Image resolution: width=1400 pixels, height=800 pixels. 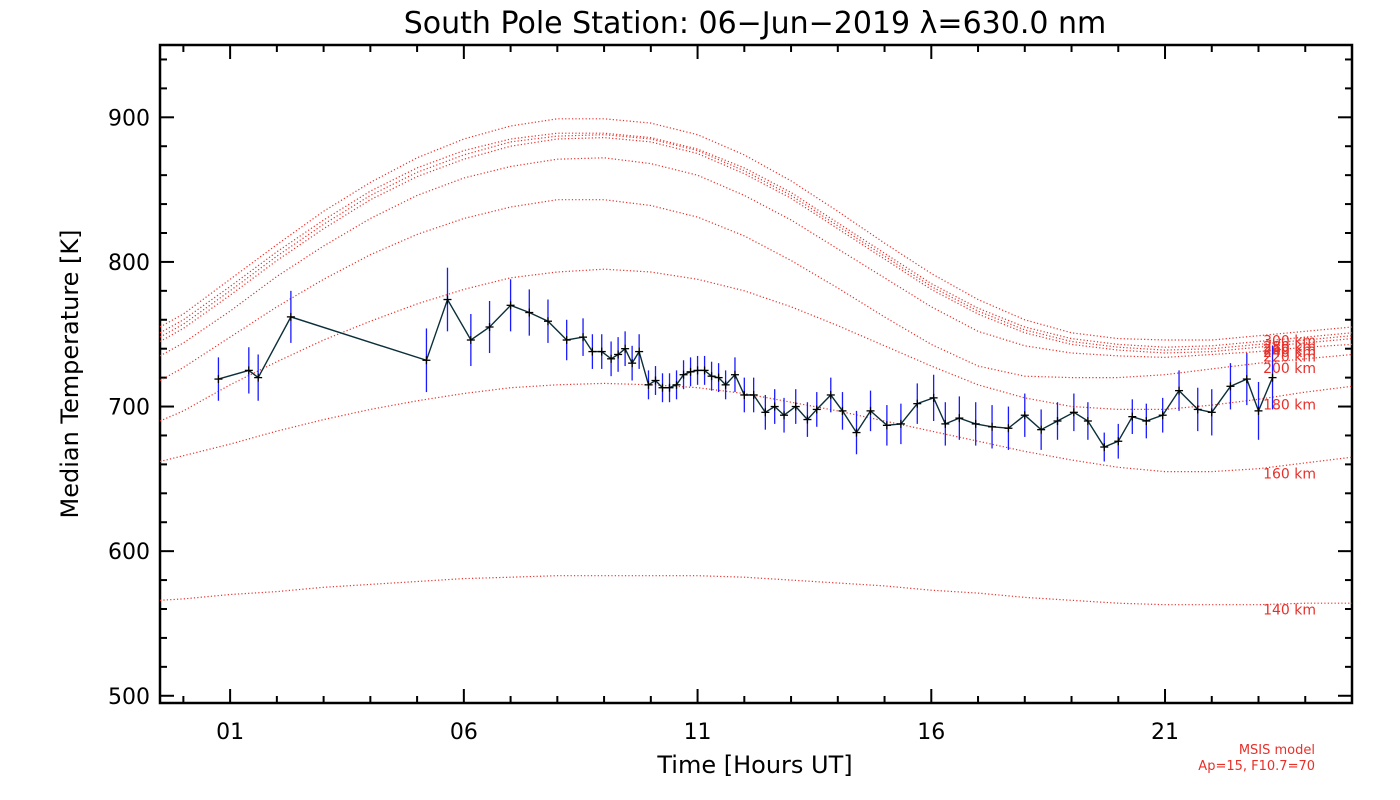 What do you see at coordinates (1277, 750) in the screenshot?
I see `model-annotation-line1: MSIS model` at bounding box center [1277, 750].